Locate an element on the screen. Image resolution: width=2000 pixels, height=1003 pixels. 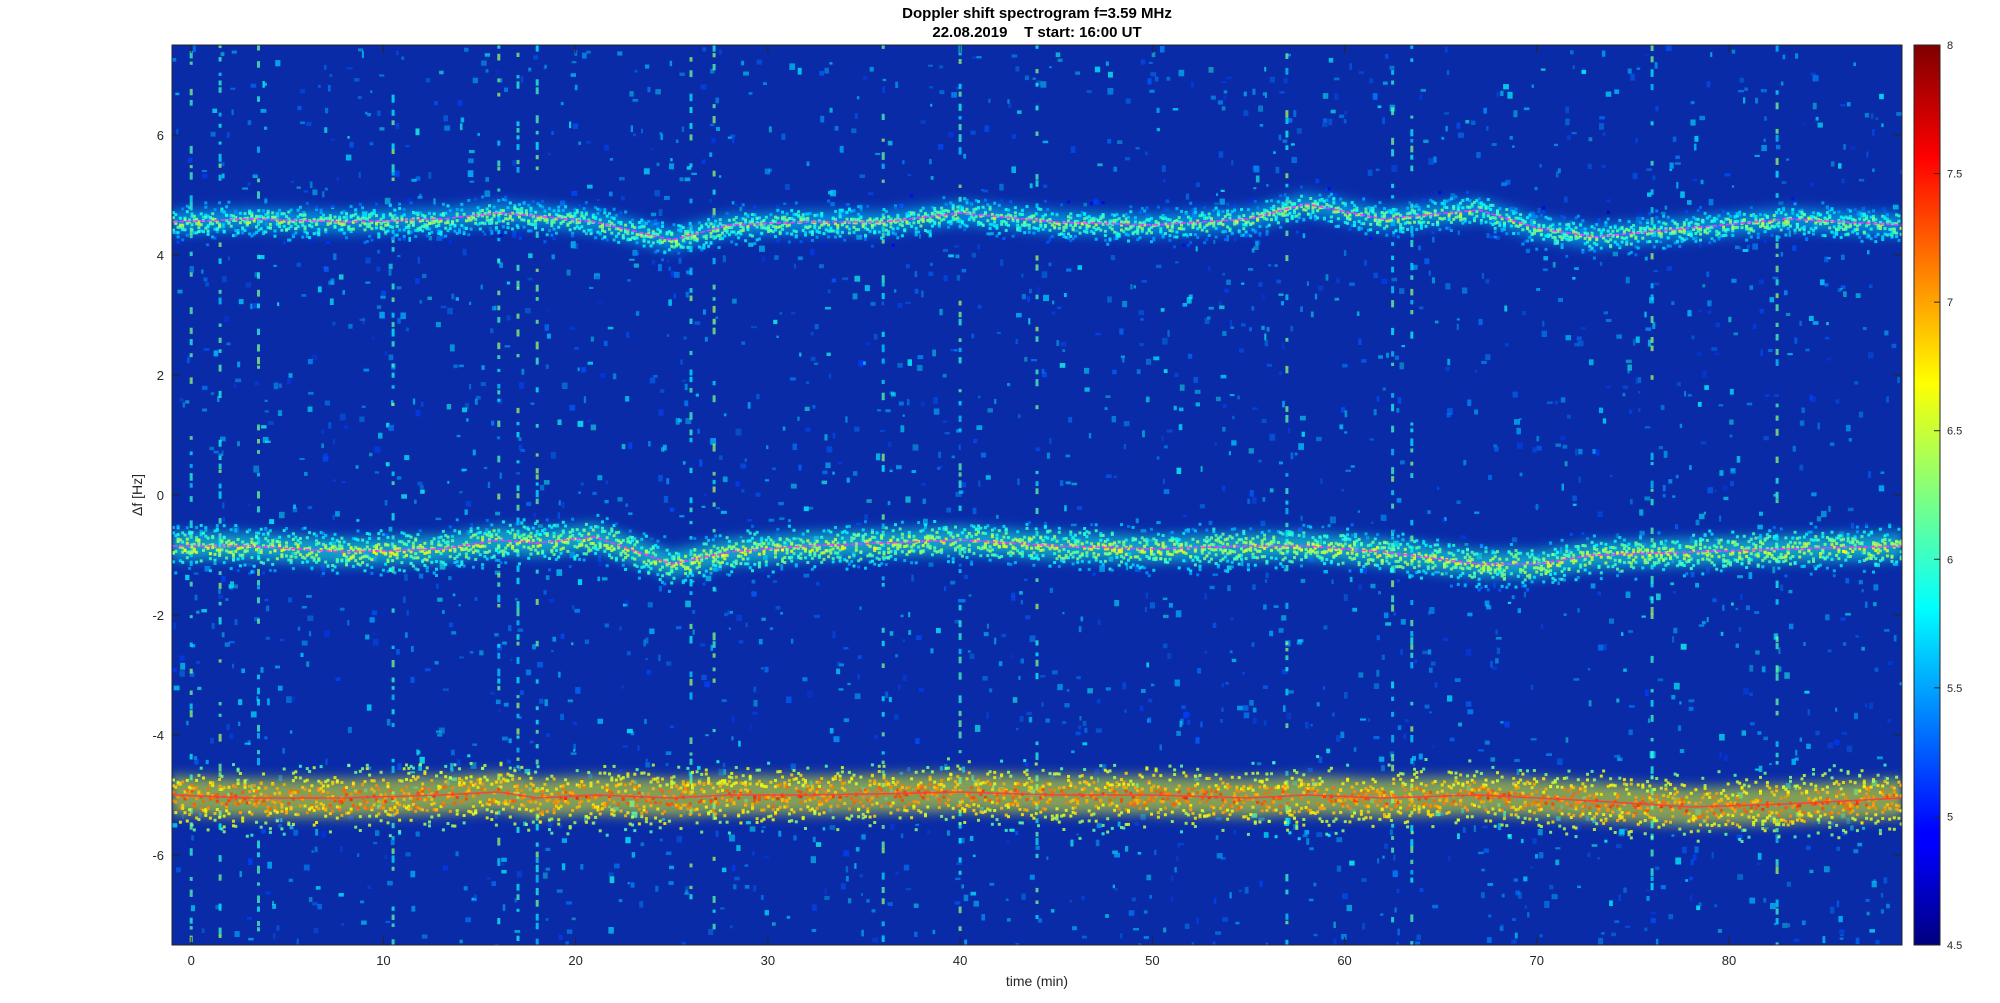
colorbar-gradient is located at coordinates (1927, 495).